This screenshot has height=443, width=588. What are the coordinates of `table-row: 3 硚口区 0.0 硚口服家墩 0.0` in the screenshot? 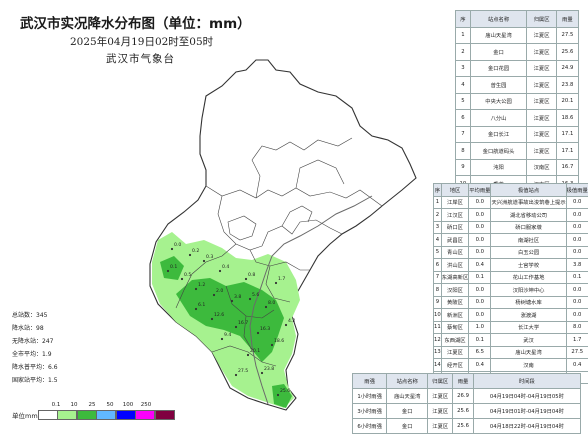 It's located at (510, 227).